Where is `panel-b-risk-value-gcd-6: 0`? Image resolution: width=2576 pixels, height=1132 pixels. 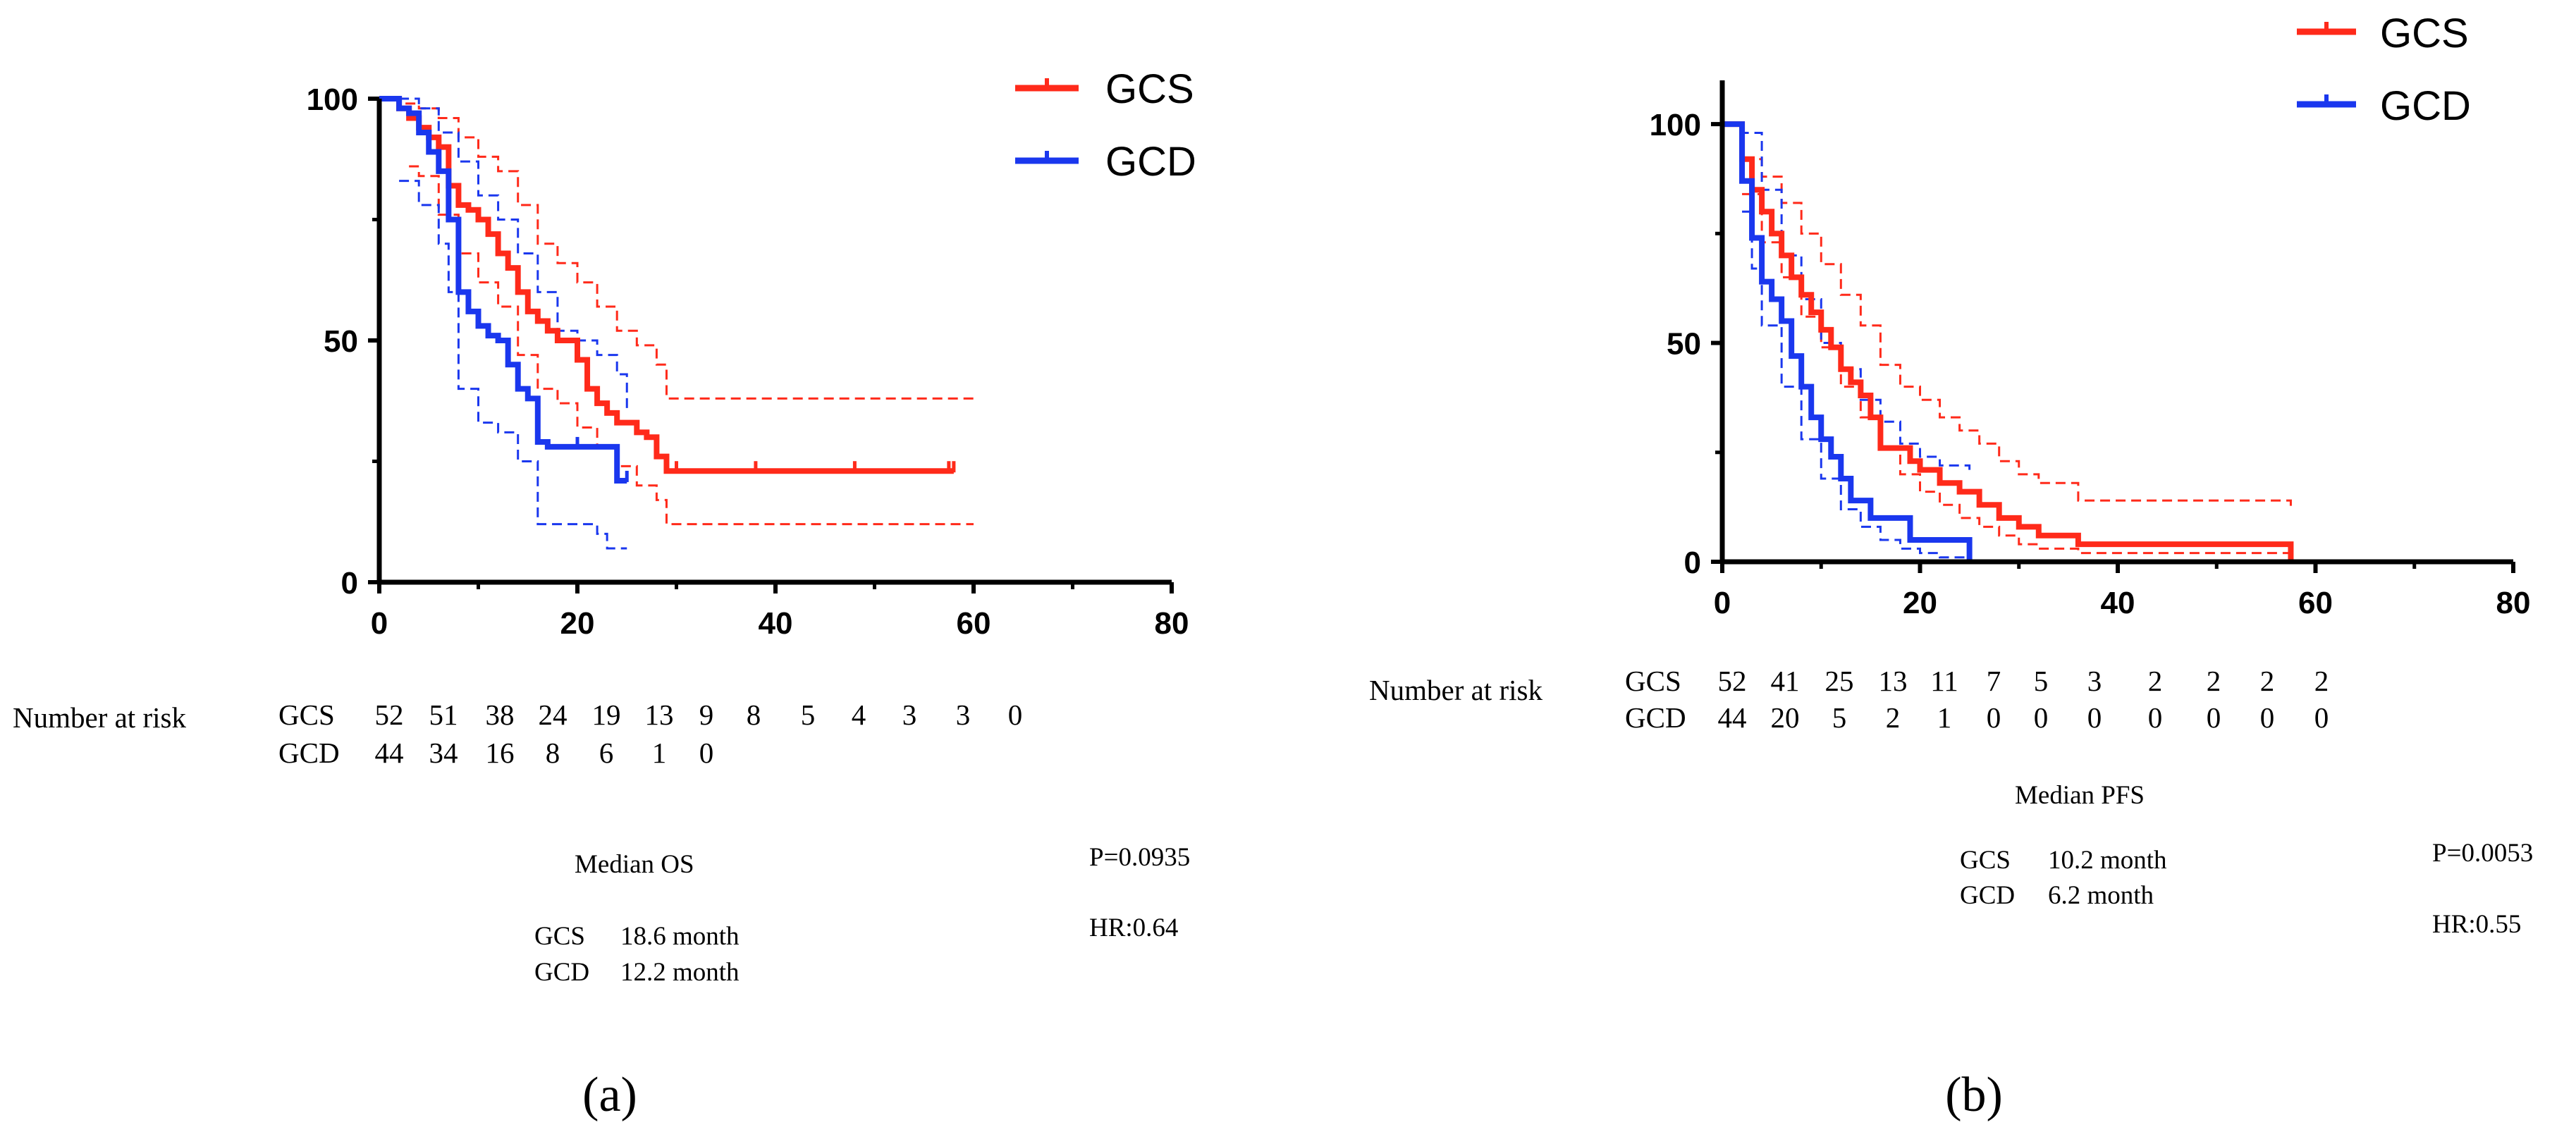
panel-b-risk-value-gcd-6: 0 is located at coordinates (2041, 717).